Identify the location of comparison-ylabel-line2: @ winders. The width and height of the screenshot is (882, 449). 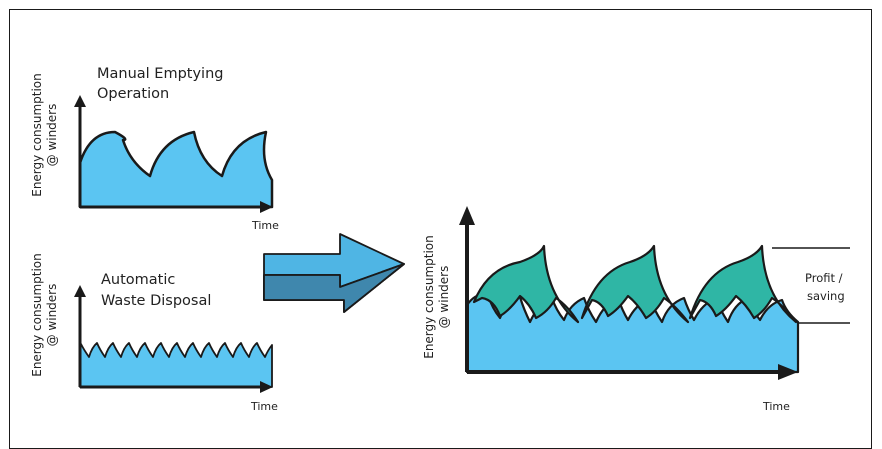
(444, 297).